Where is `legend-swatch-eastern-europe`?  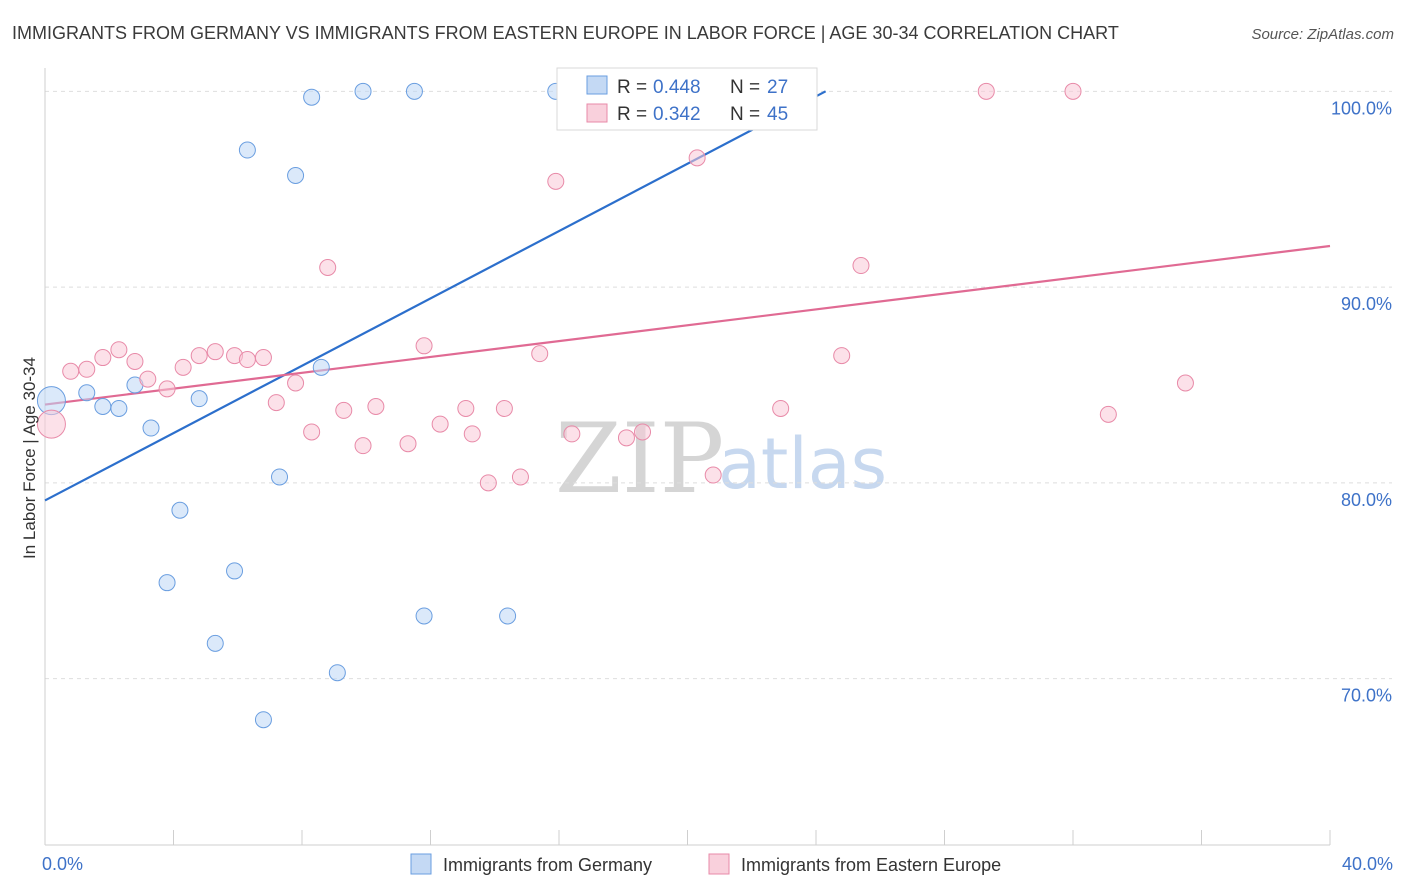 legend-swatch-eastern-europe is located at coordinates (719, 864).